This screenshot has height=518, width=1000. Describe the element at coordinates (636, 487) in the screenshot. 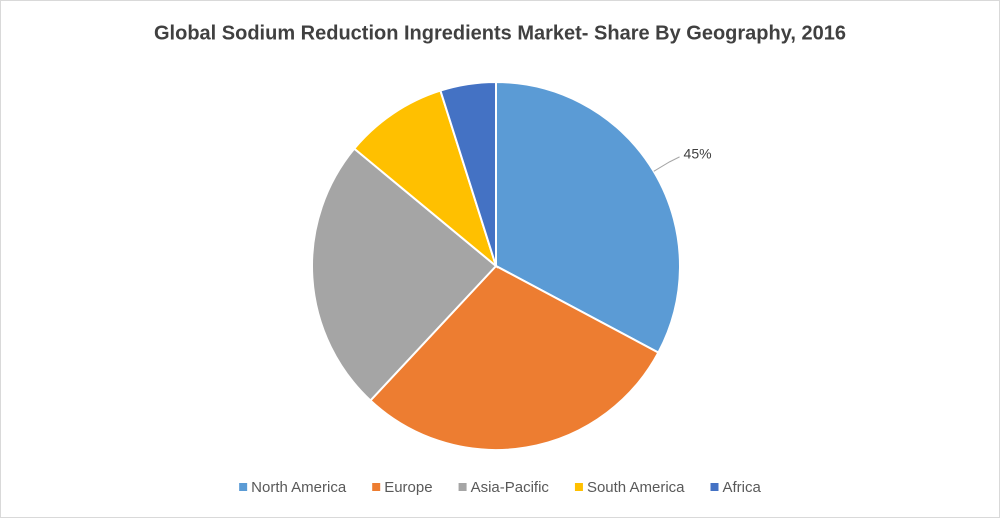

I see `legend-label: South America` at that location.